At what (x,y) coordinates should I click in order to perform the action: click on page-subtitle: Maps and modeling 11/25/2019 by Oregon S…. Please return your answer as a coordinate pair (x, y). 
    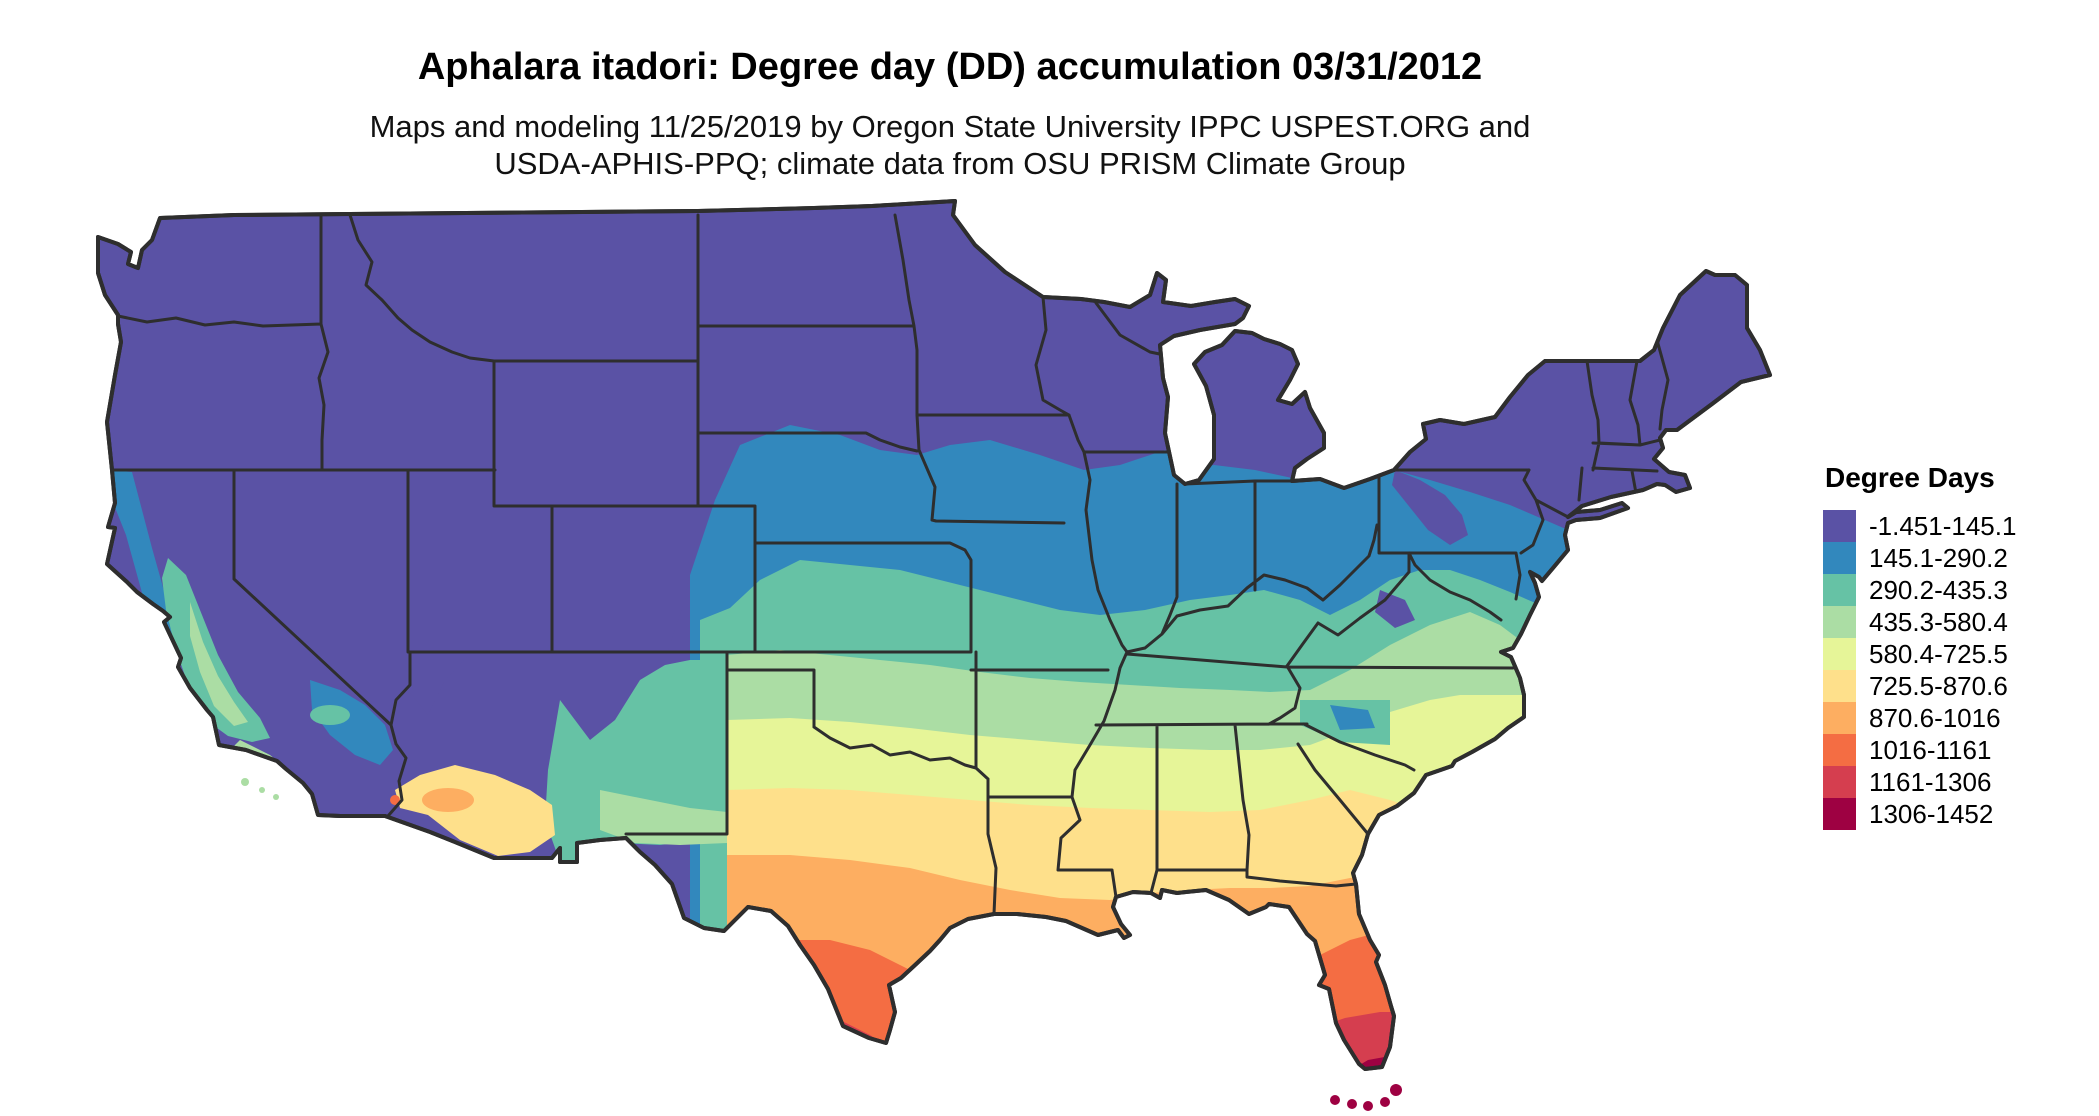
    Looking at the image, I should click on (950, 145).